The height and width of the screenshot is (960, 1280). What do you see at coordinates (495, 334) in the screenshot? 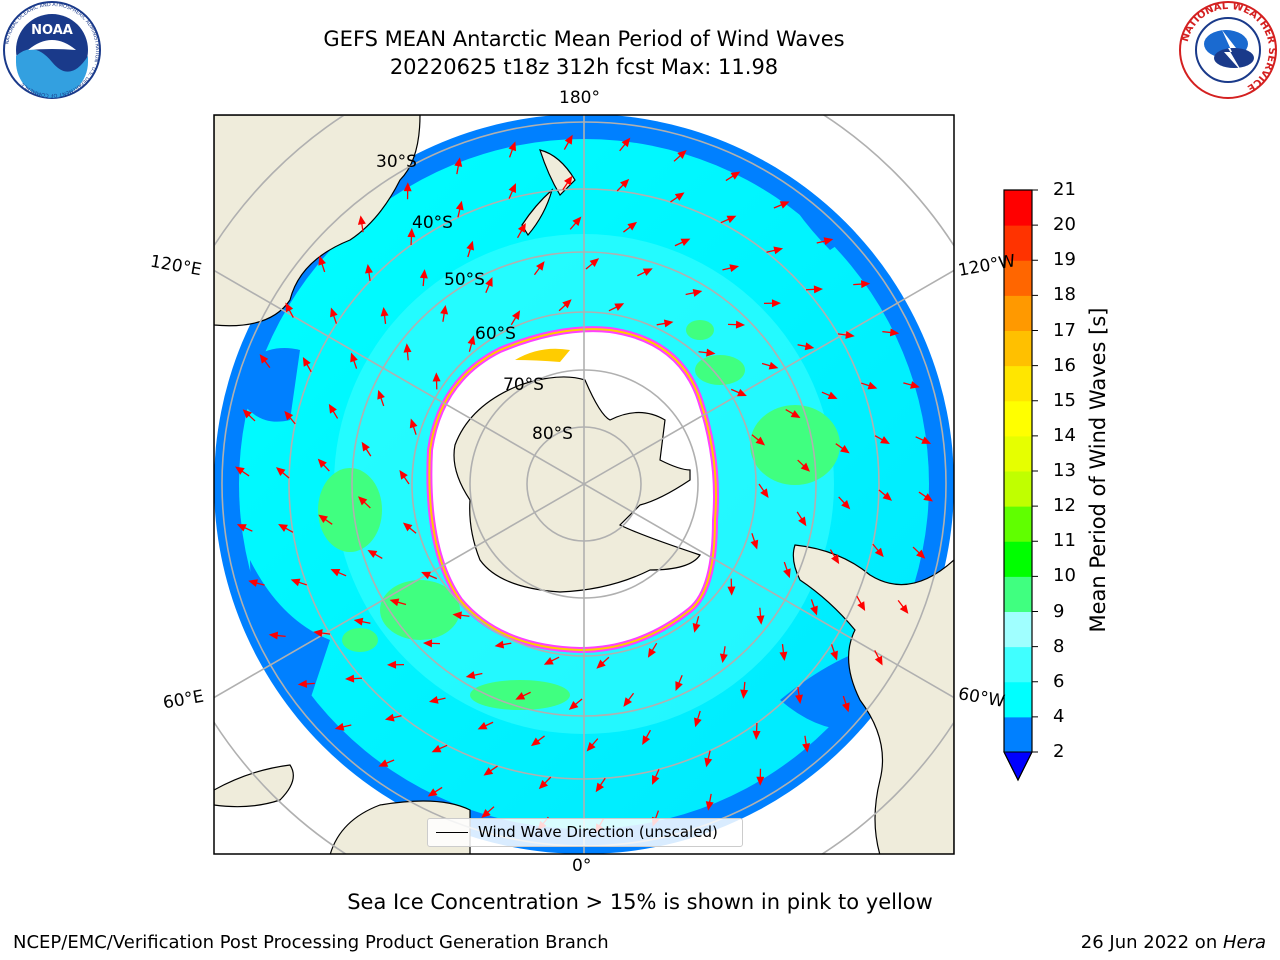
I see `lat-label-60s: 60°S` at bounding box center [495, 334].